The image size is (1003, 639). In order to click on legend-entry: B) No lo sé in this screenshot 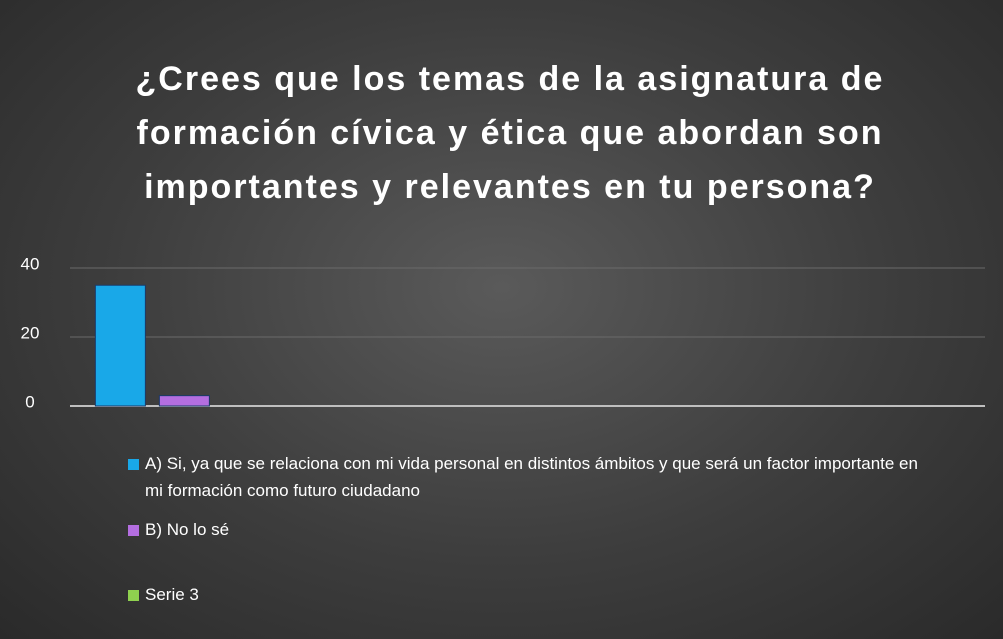, I will do `click(528, 529)`.